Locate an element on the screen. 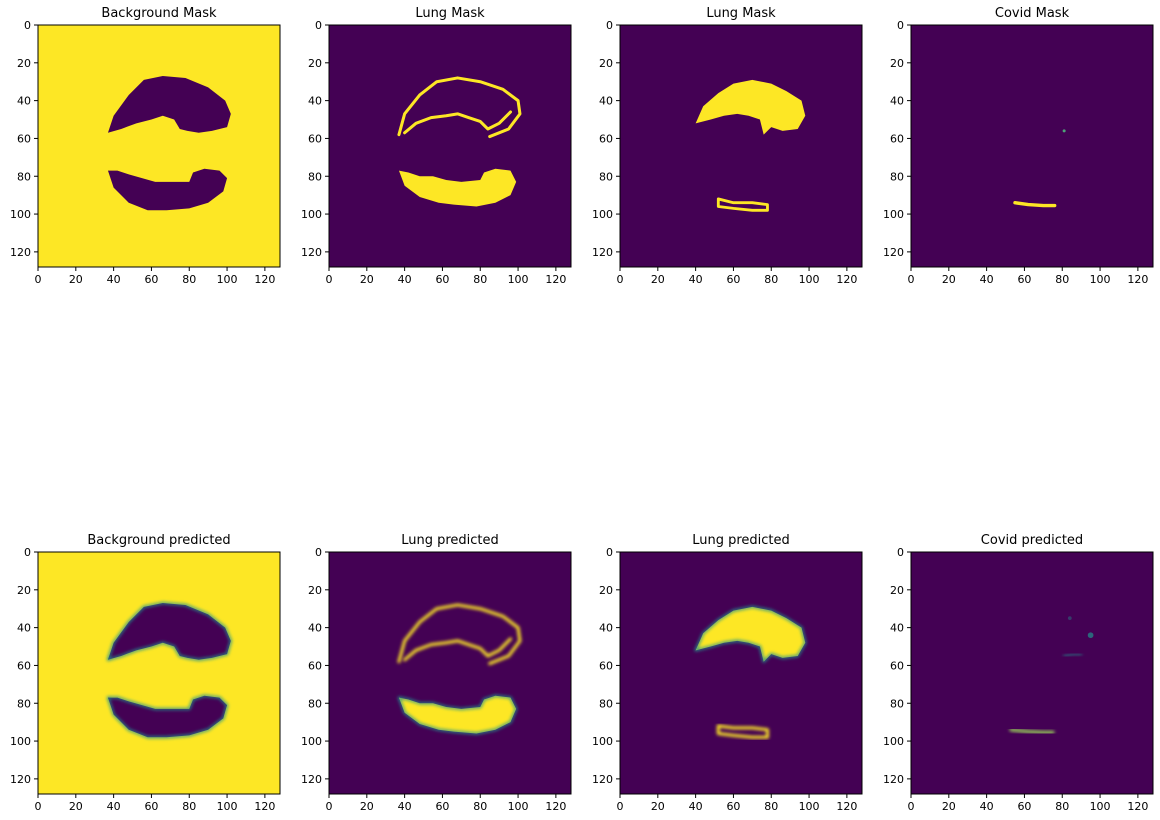  panel-title: Covid predicted is located at coordinates (1032, 540).